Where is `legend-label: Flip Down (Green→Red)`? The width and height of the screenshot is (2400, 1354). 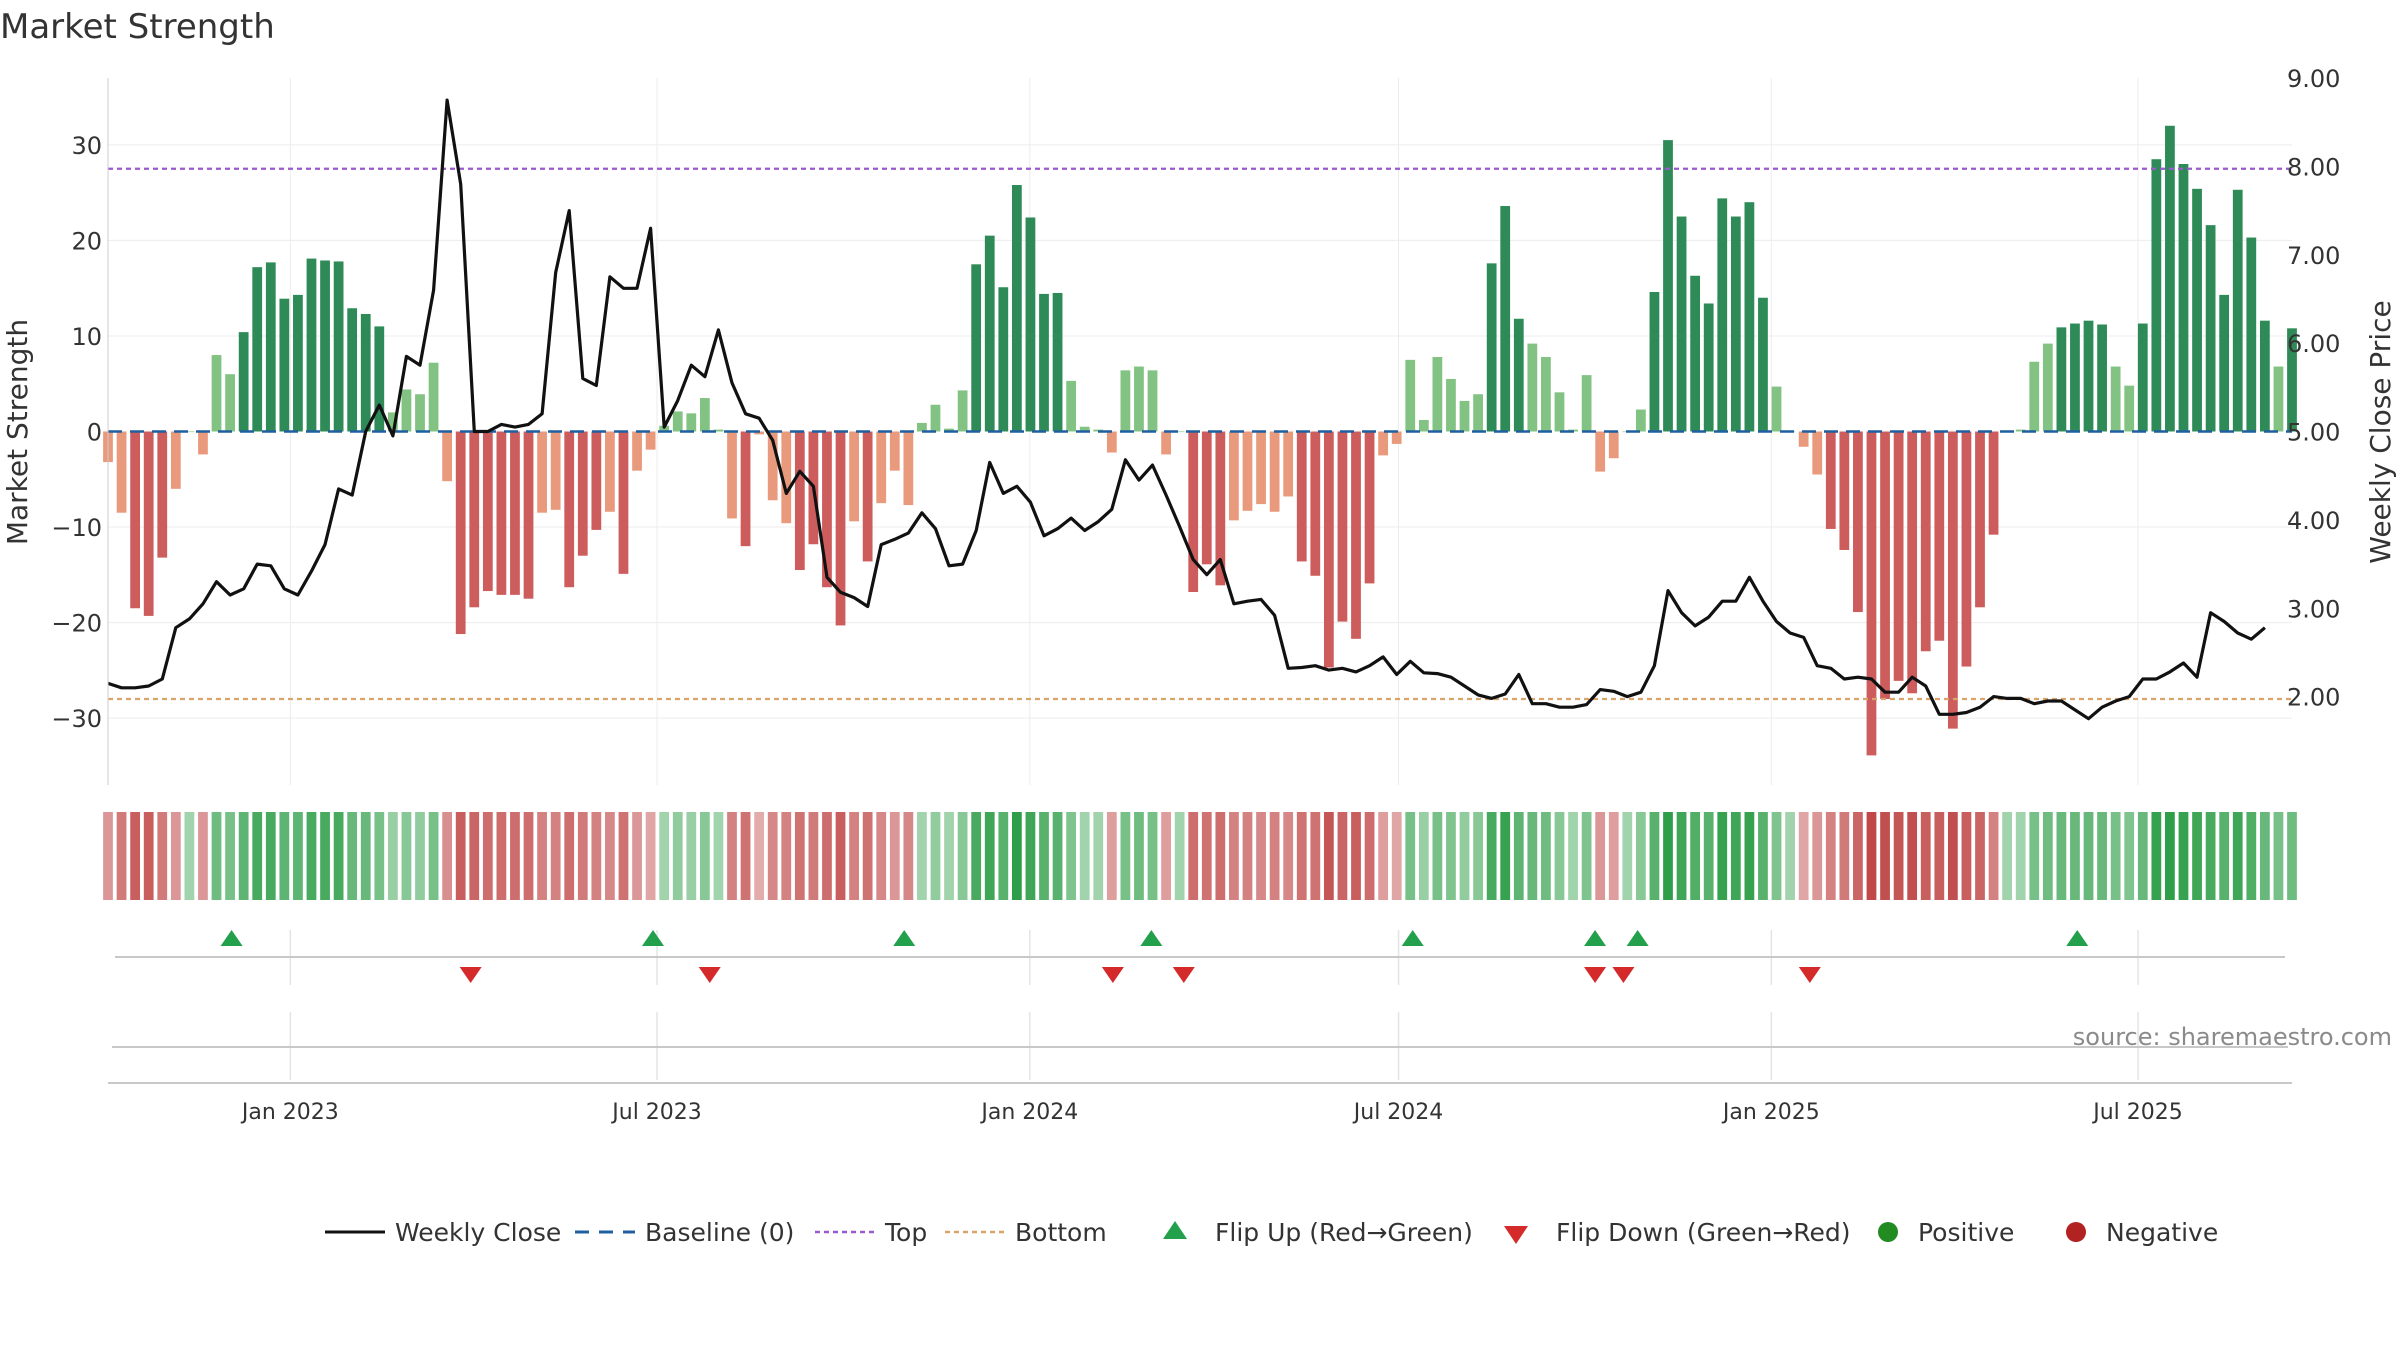 legend-label: Flip Down (Green→Red) is located at coordinates (1703, 1232).